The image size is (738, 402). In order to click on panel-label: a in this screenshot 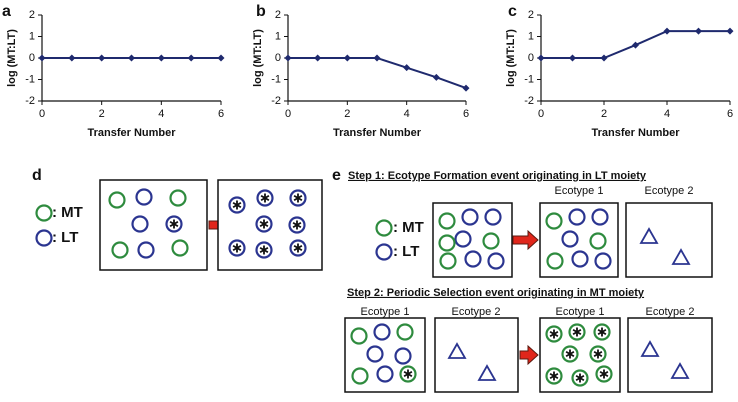, I will do `click(6, 11)`.